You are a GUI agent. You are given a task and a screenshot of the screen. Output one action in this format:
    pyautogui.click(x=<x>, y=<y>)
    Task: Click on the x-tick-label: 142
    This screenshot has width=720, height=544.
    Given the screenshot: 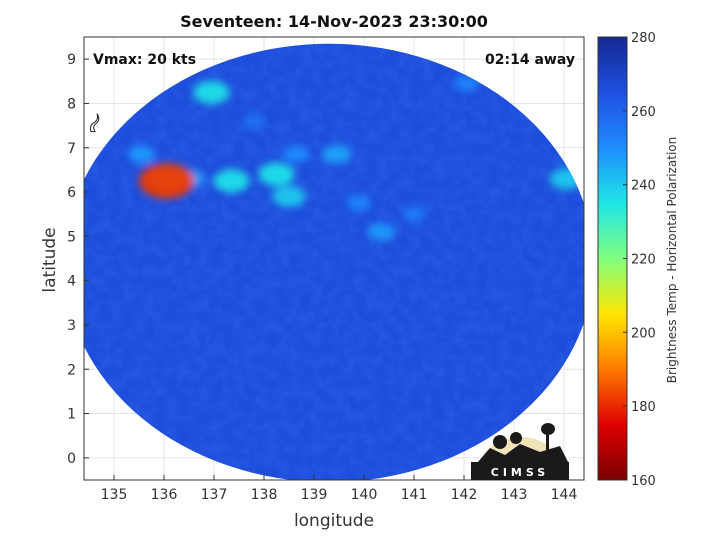 What is the action you would take?
    pyautogui.click(x=464, y=495)
    